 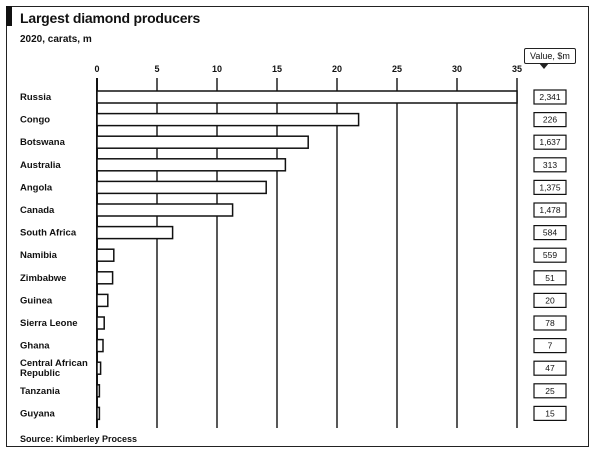 I want to click on value-label: 25, so click(x=550, y=391).